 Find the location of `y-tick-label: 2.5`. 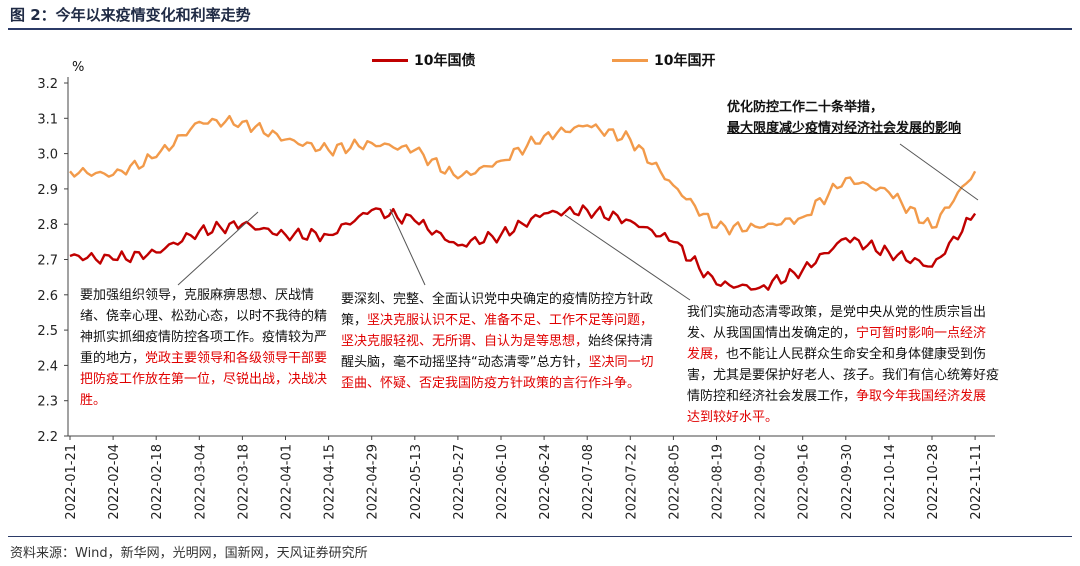

y-tick-label: 2.5 is located at coordinates (47, 331).